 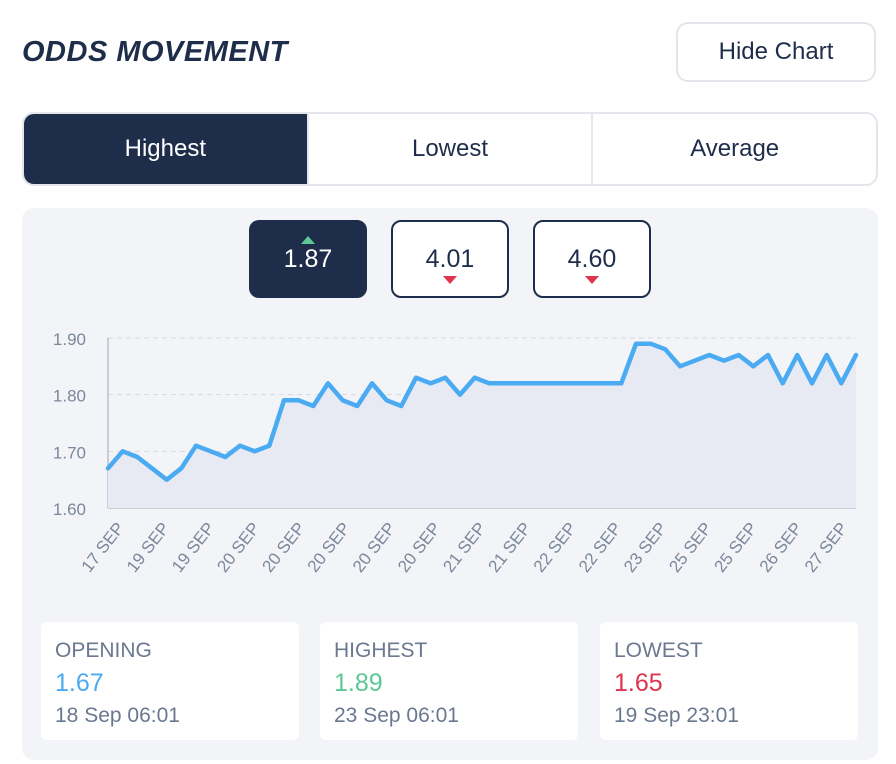 I want to click on x-tick-label: 17 SEP, so click(x=103, y=547).